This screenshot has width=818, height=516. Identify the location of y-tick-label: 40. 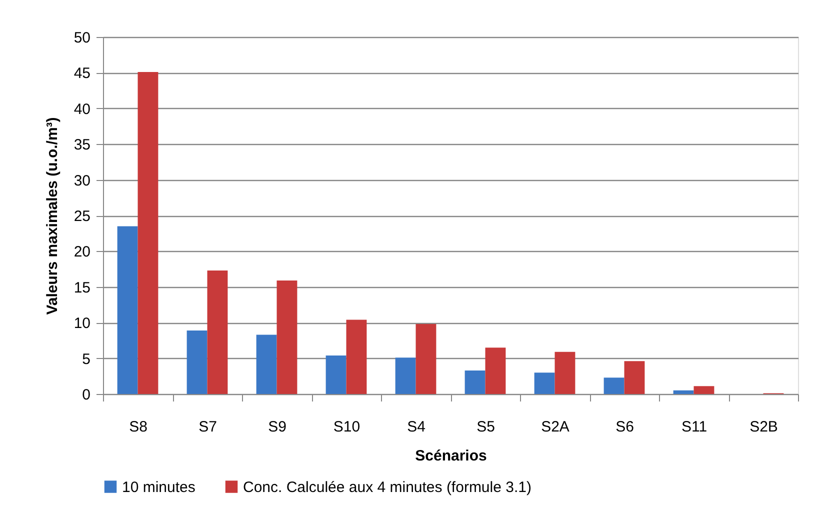
(82, 109).